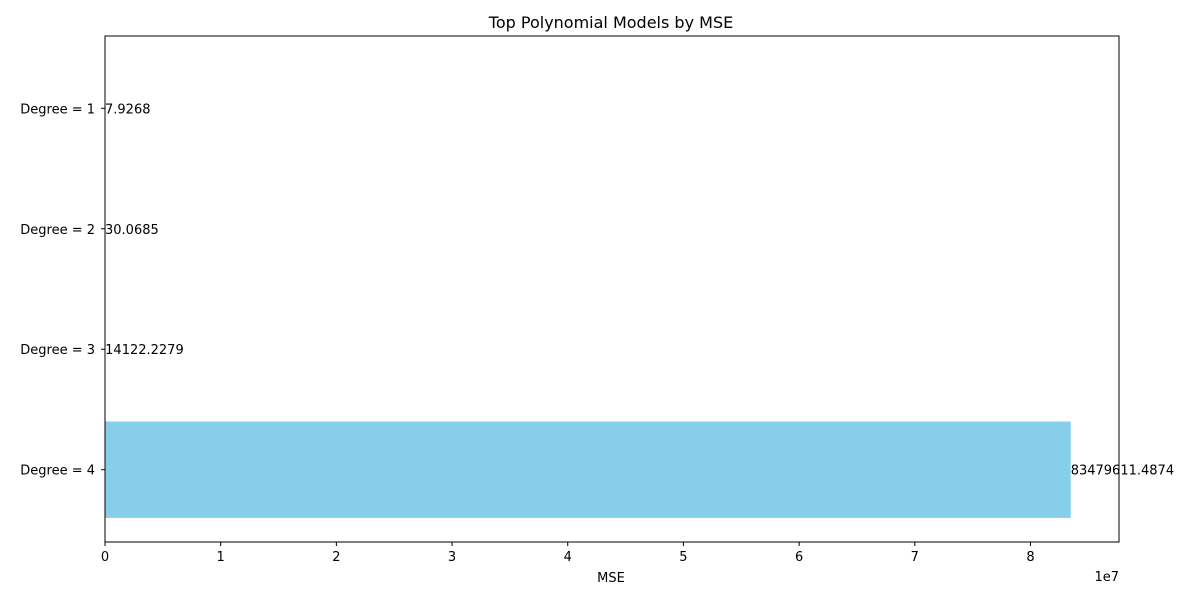 The height and width of the screenshot is (600, 1200). What do you see at coordinates (57, 230) in the screenshot?
I see `y-tick-label: Degree = 2` at bounding box center [57, 230].